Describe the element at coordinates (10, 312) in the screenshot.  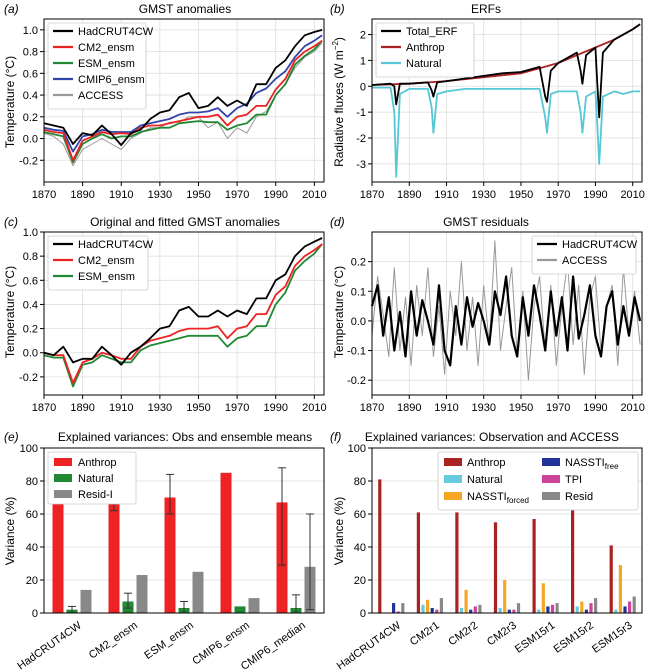
I see `panel-c-ylabel: Temperature (°C)` at that location.